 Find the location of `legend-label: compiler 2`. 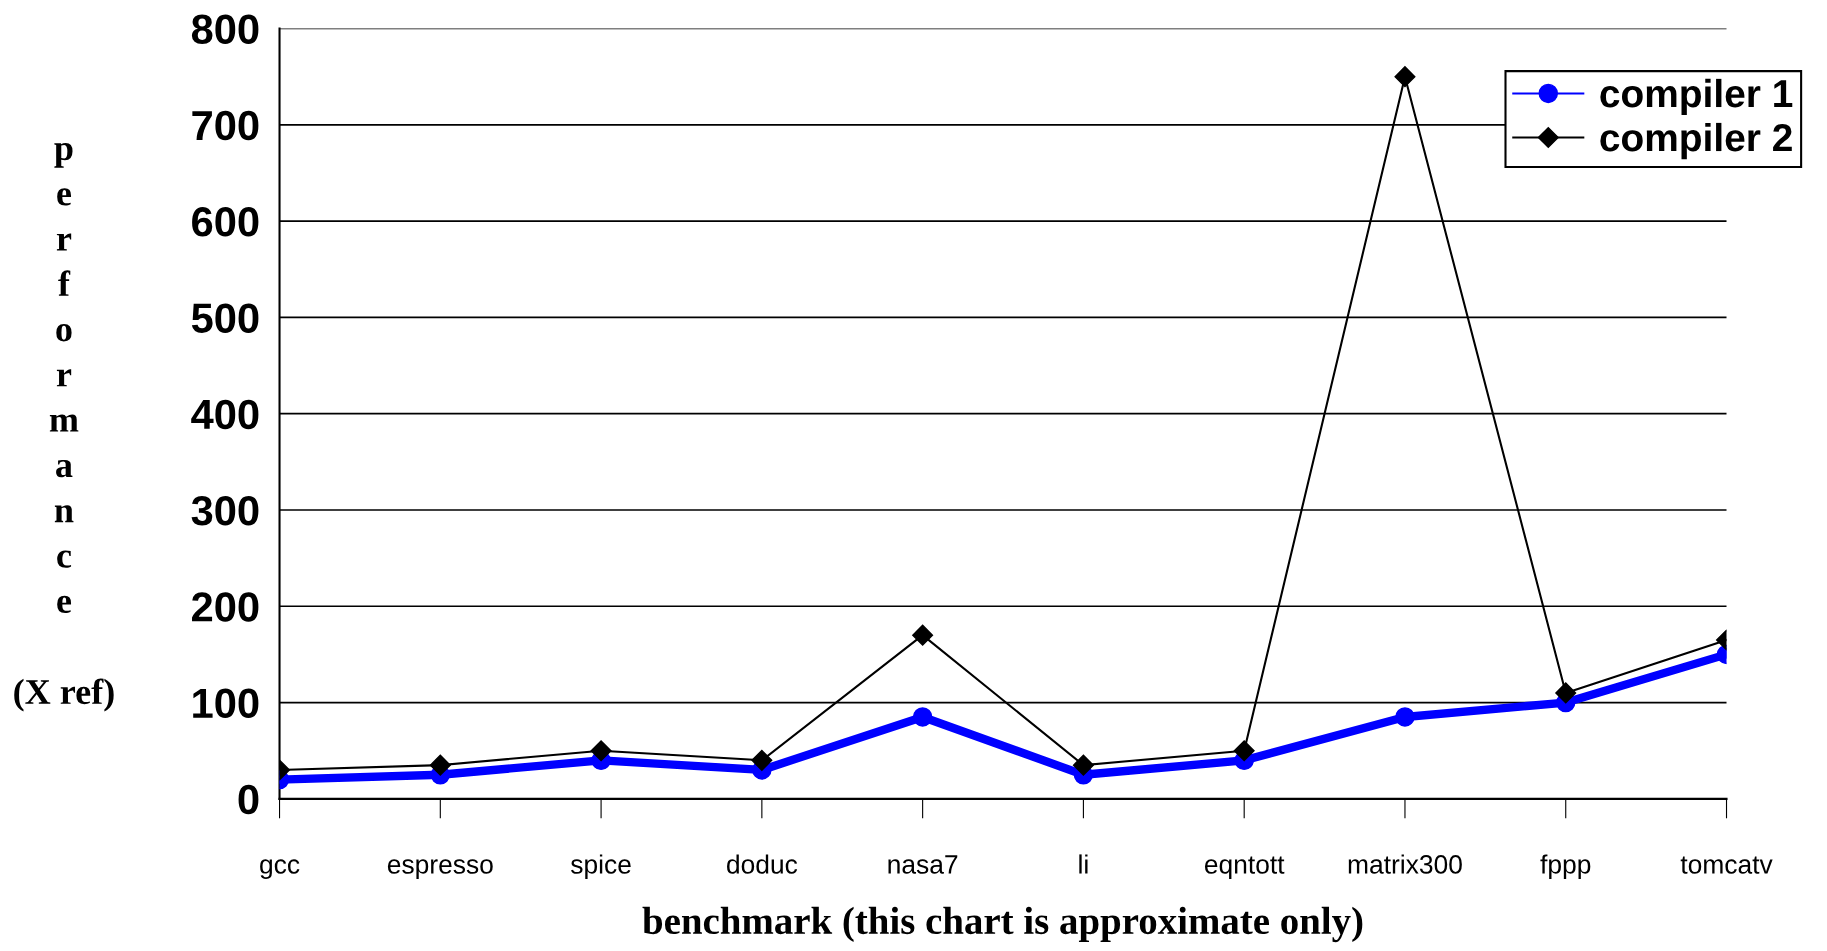

legend-label: compiler 2 is located at coordinates (1696, 141).